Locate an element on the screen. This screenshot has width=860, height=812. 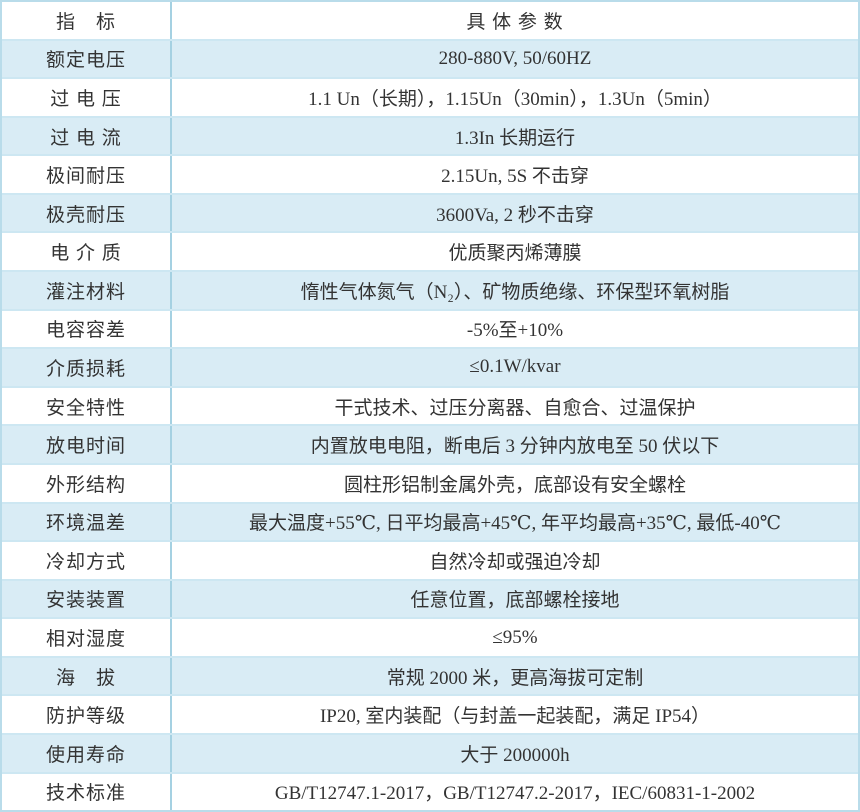
spec-label: 防护等级 is located at coordinates (87, 714).